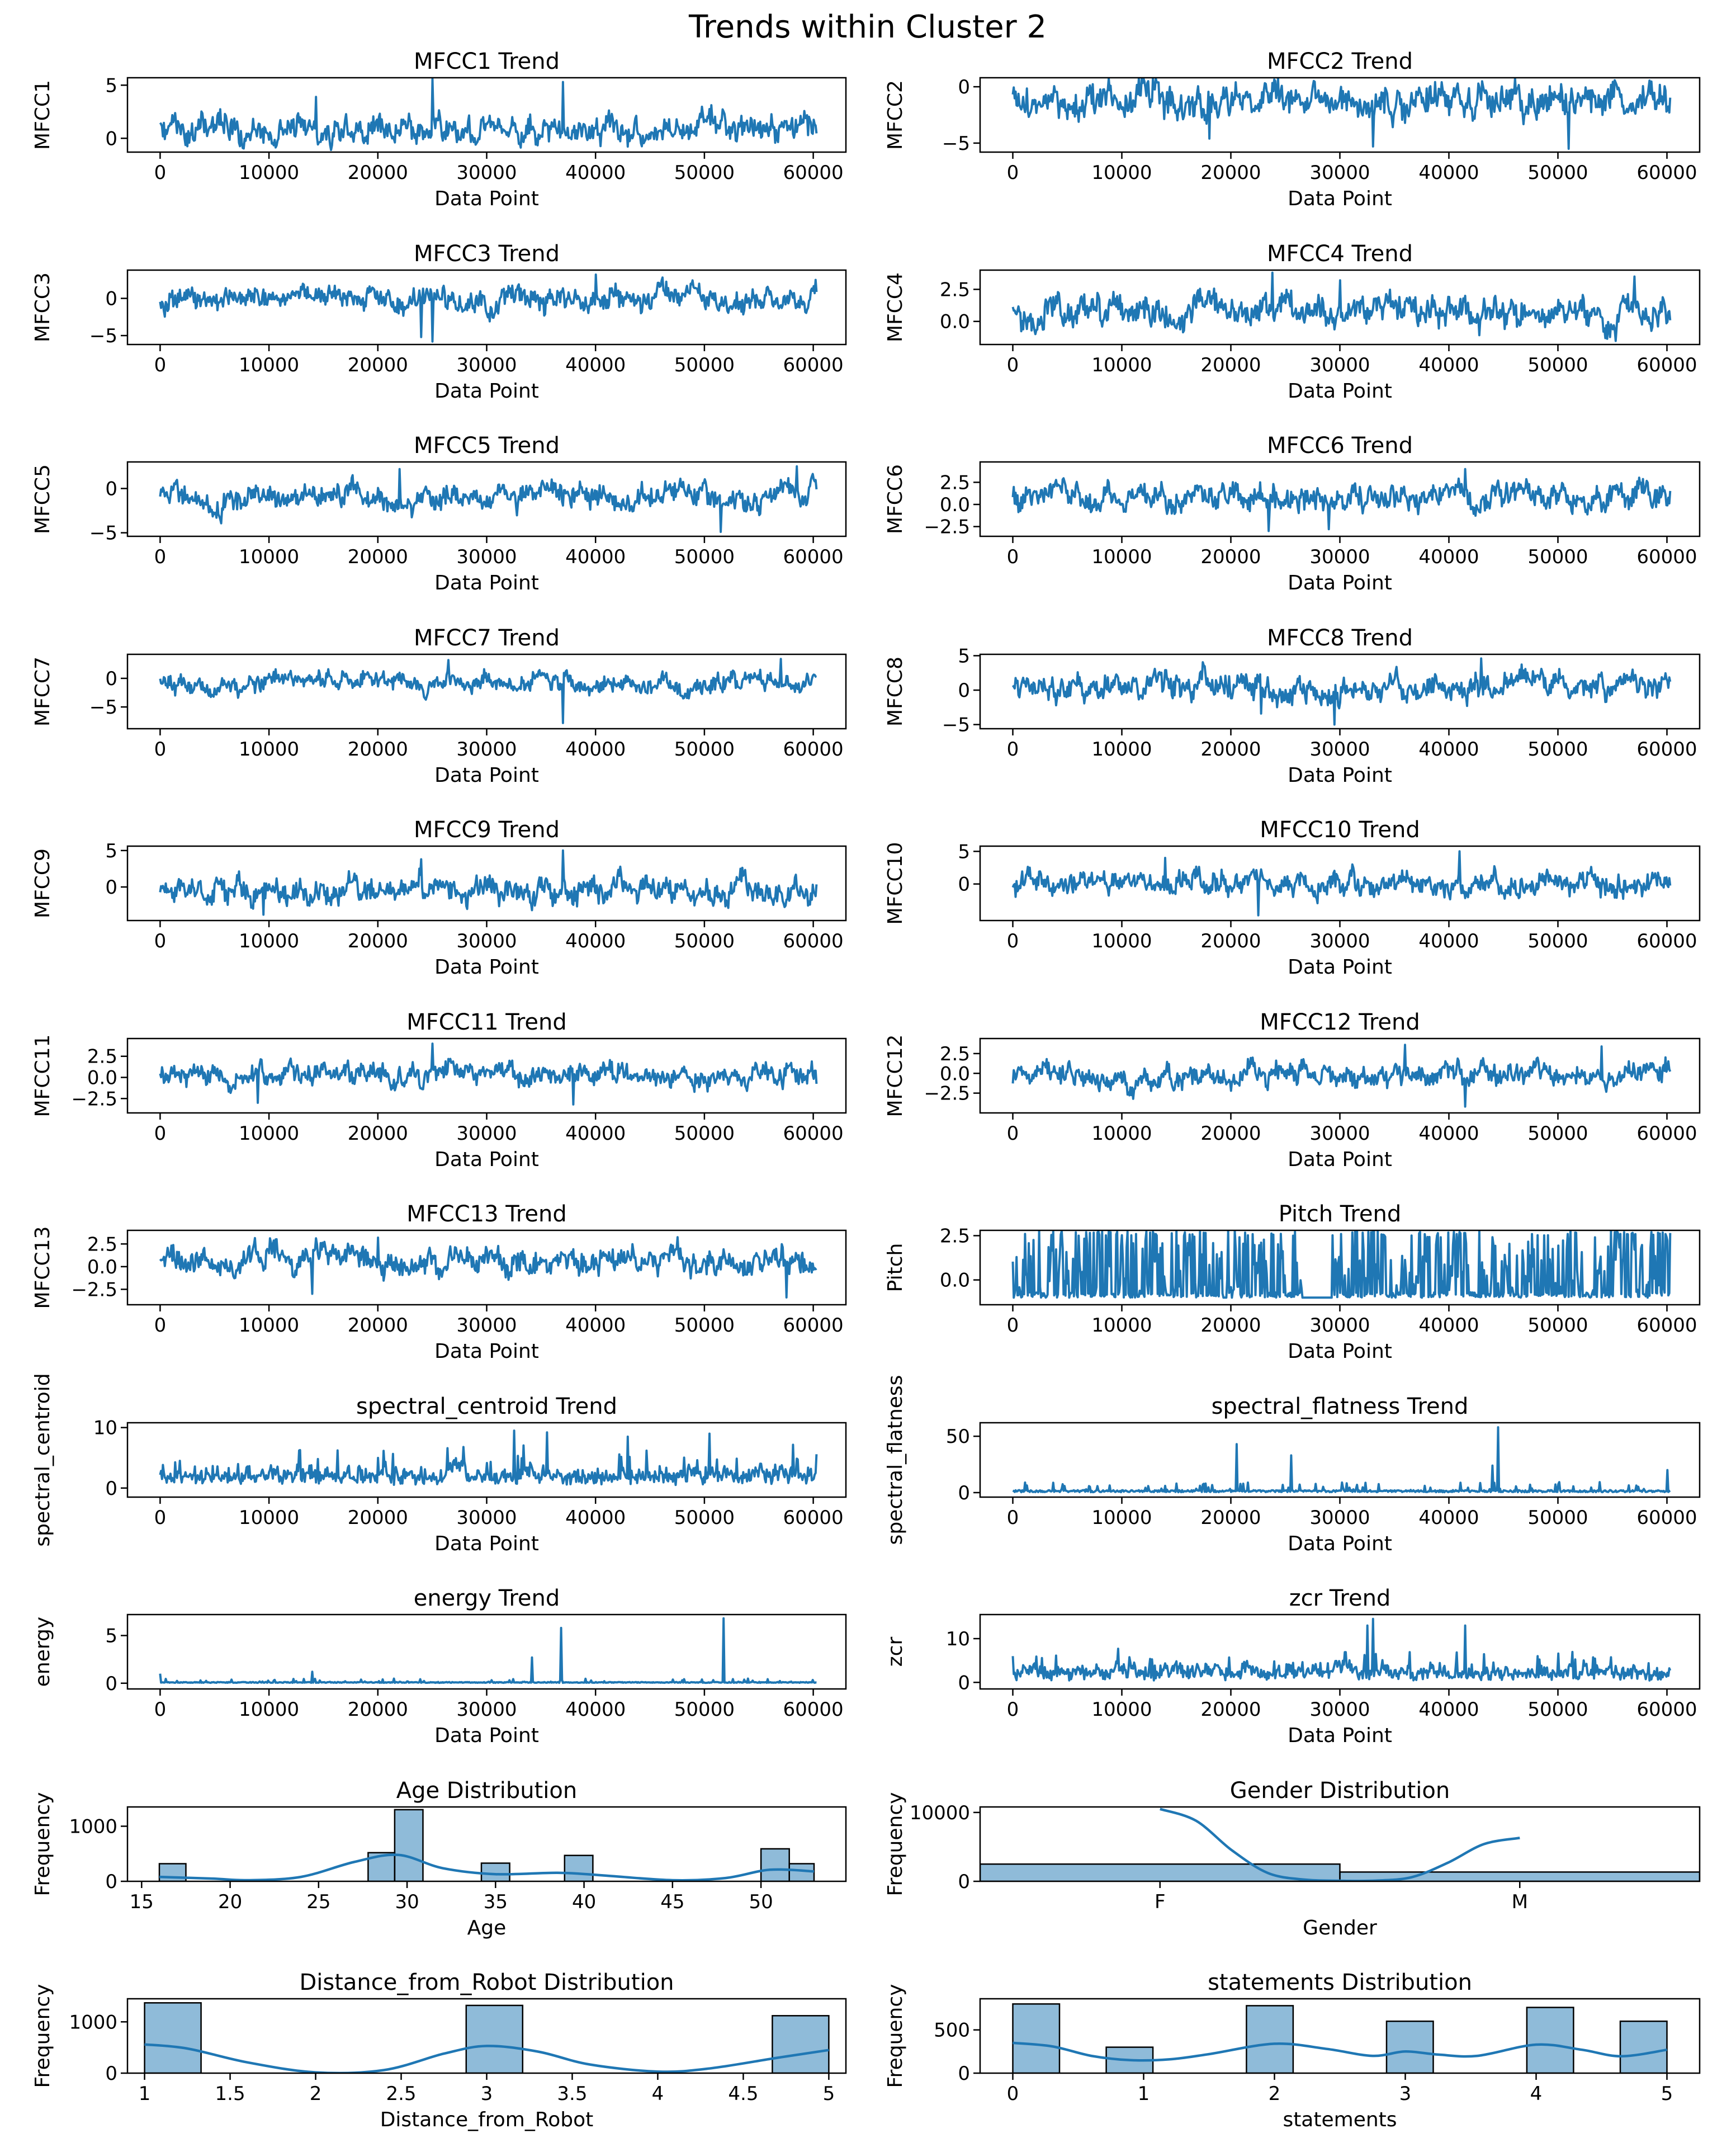 The height and width of the screenshot is (2152, 1736). I want to click on subplot-title-pitch-trend: Pitch Trend, so click(1340, 1214).